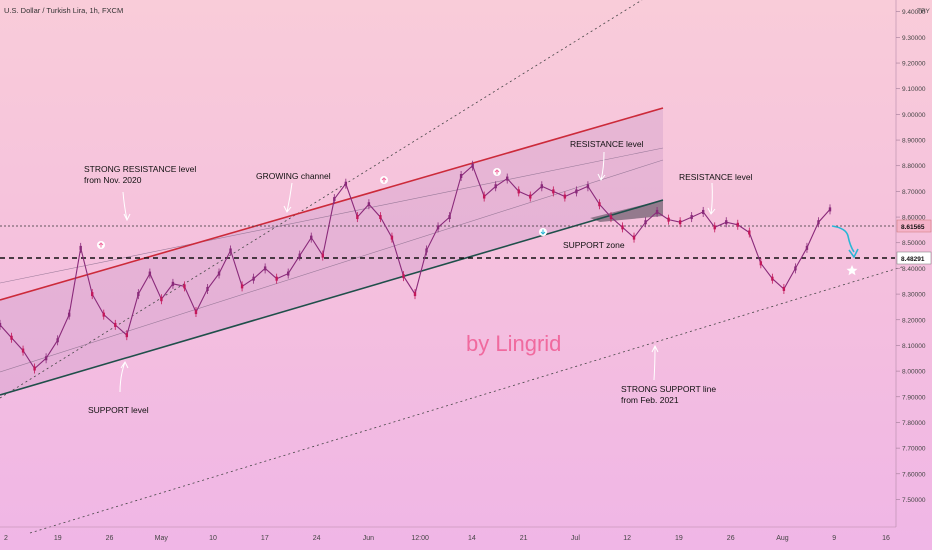  Describe the element at coordinates (914, 12) in the screenshot. I see `y-tick-label: 9.40000` at that location.